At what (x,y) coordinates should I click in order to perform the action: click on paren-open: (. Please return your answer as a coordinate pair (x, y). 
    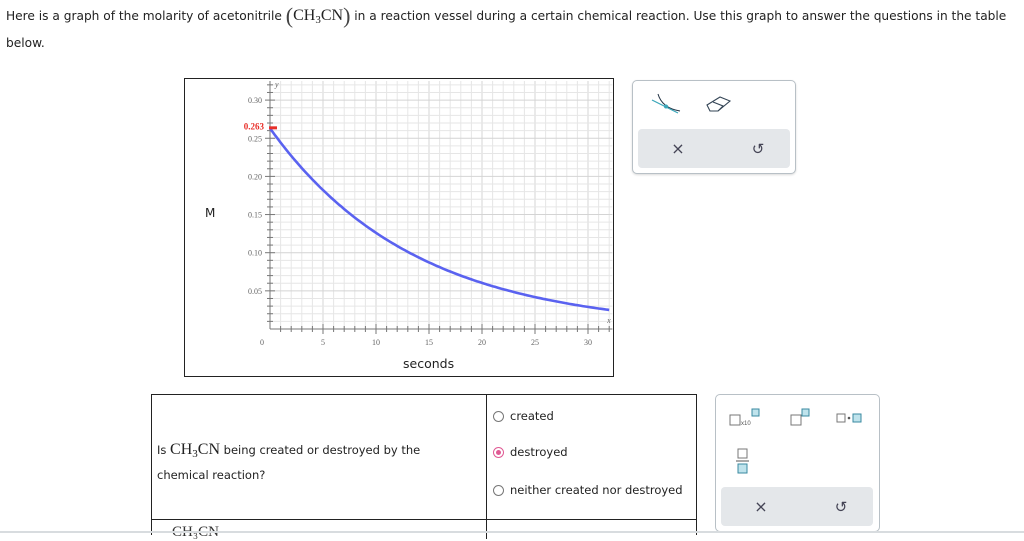
    Looking at the image, I should click on (289, 15).